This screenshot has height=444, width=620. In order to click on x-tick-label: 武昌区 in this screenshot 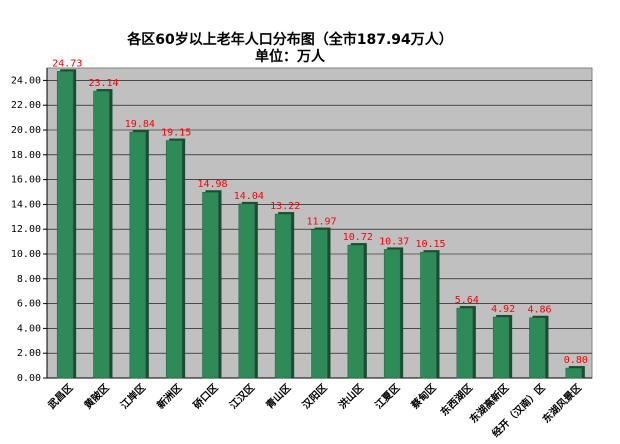, I will do `click(60, 396)`.